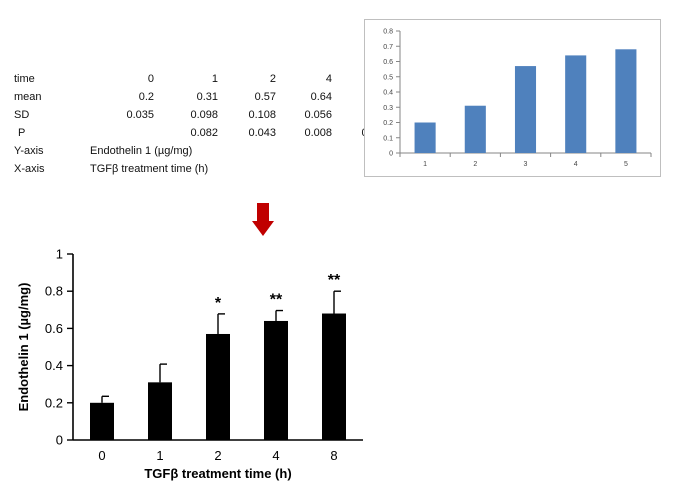 Image resolution: width=675 pixels, height=487 pixels. I want to click on excel-x-tick-label: 4, so click(576, 164).